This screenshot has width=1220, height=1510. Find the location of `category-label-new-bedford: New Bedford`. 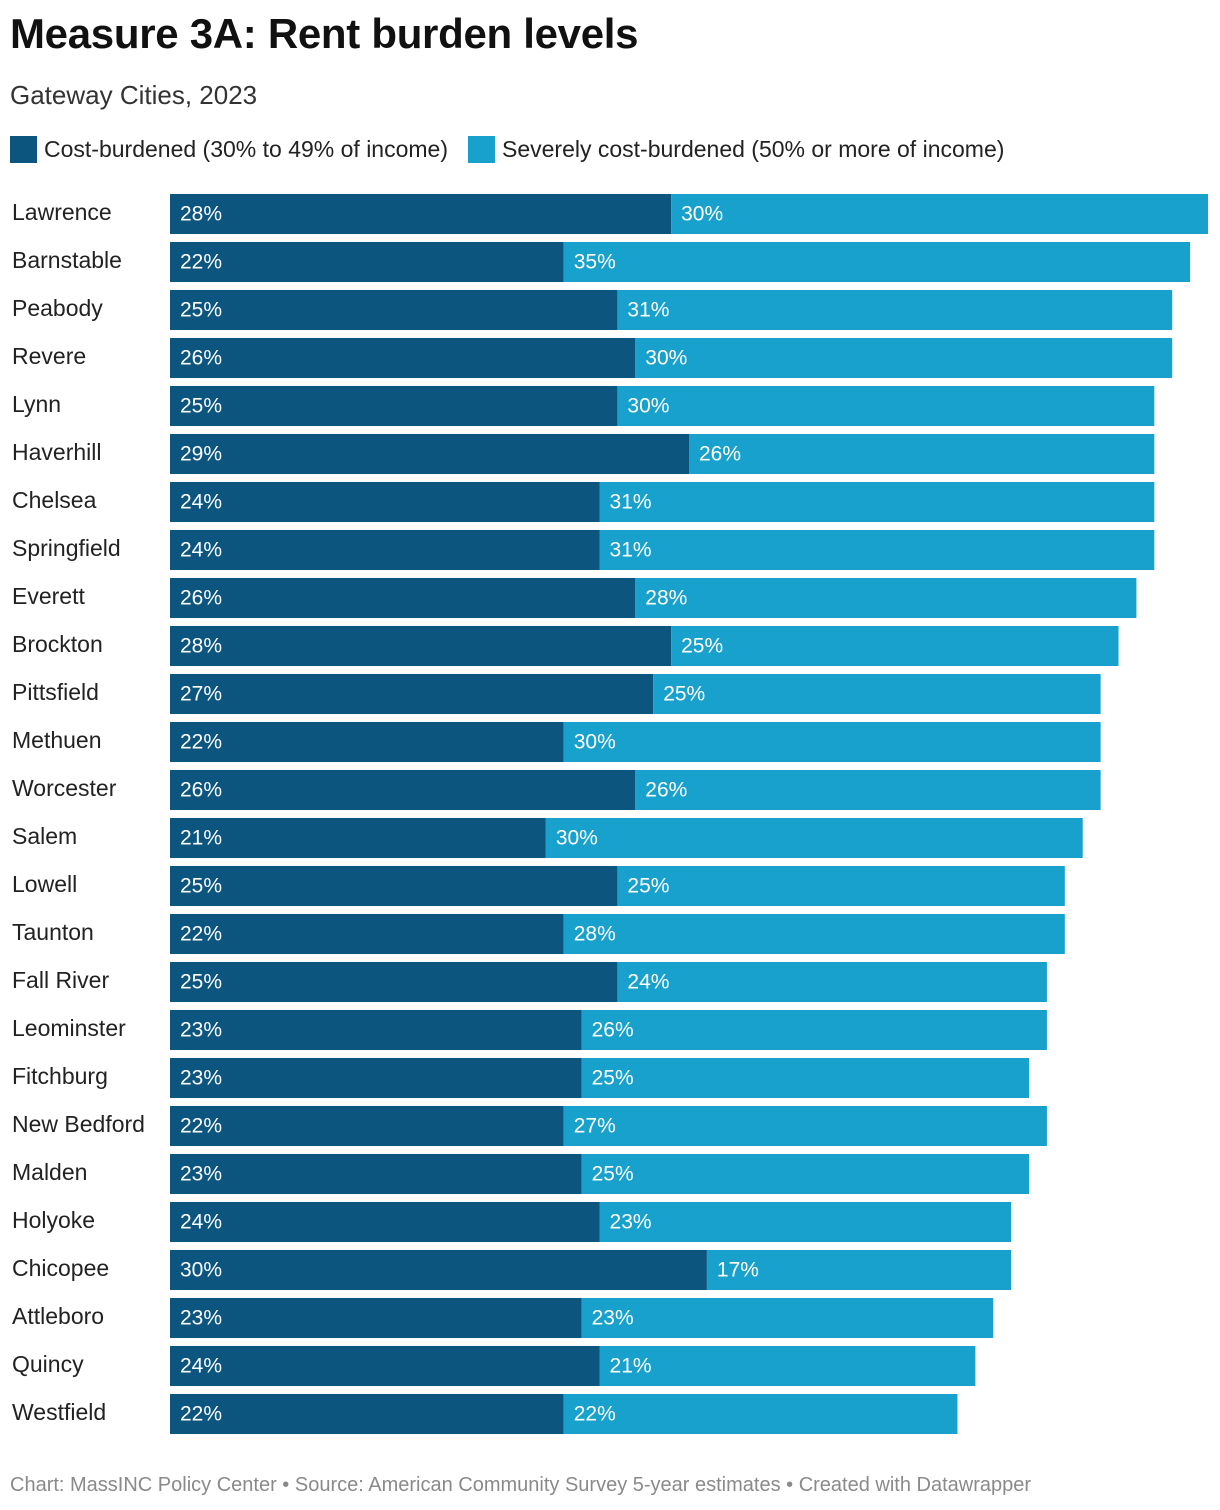

category-label-new-bedford: New Bedford is located at coordinates (78, 1124).